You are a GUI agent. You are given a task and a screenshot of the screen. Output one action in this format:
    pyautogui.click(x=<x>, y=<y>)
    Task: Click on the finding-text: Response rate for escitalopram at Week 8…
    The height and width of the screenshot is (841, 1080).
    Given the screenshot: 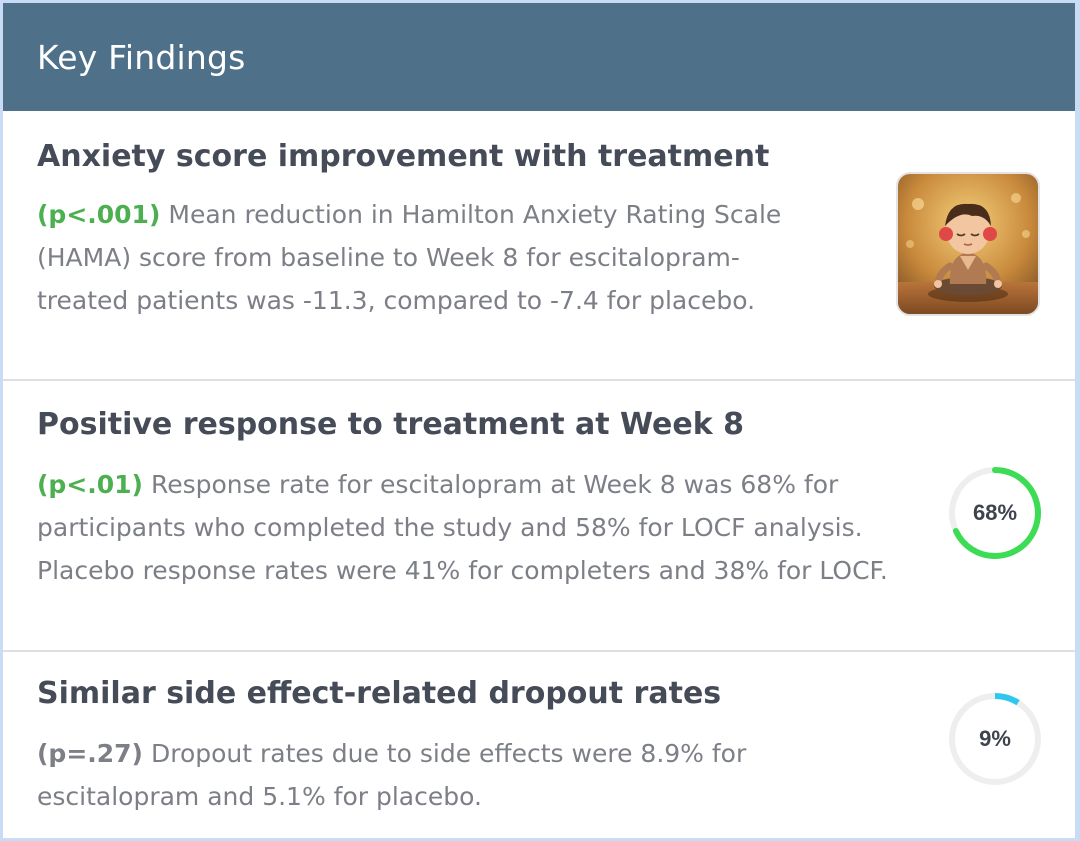 What is the action you would take?
    pyautogui.click(x=462, y=527)
    